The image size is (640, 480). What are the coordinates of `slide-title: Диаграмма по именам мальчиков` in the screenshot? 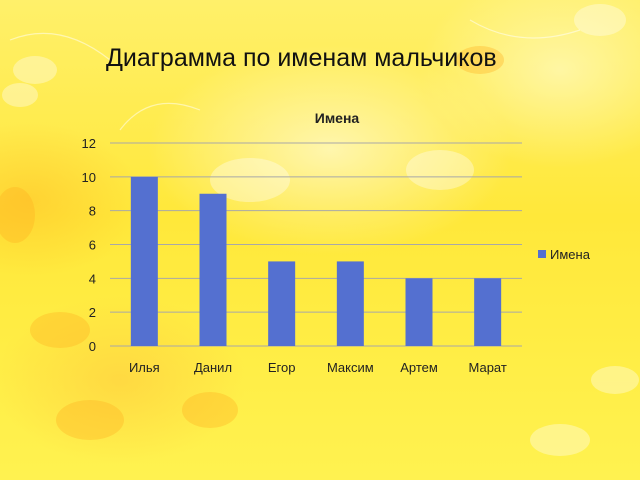 It's located at (301, 58).